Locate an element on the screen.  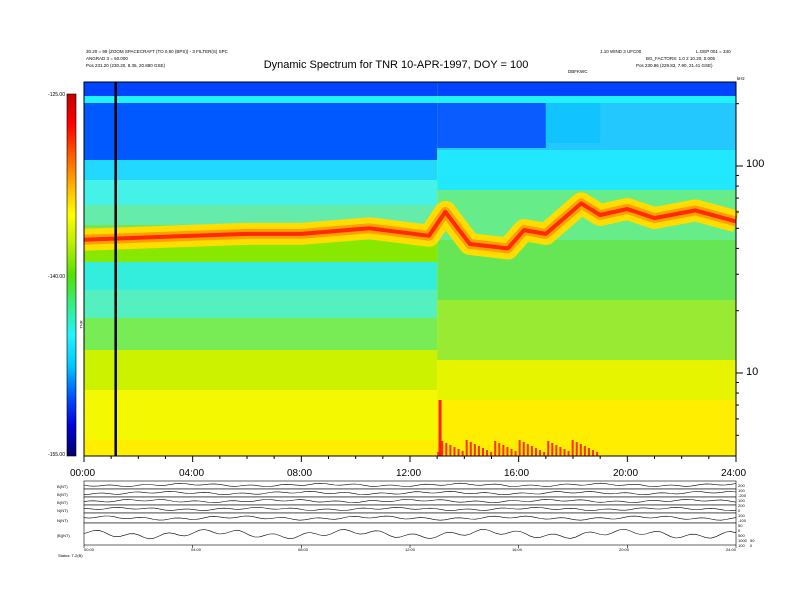
time-tick-2000: 20:00 is located at coordinates (626, 473).